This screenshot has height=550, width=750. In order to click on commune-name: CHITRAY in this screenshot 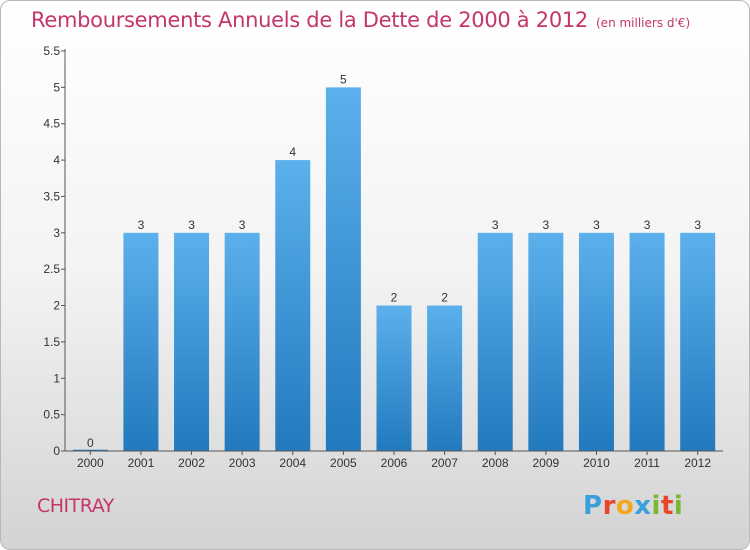, I will do `click(75, 506)`.